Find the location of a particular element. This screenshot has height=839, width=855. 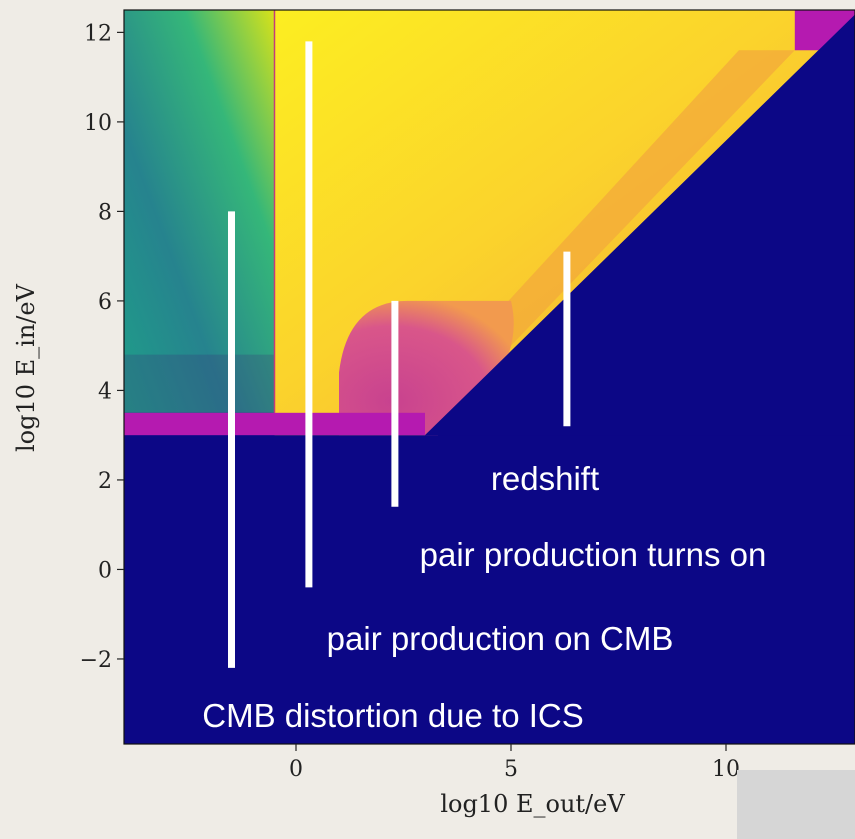

x-tick-label: 5 is located at coordinates (511, 769).